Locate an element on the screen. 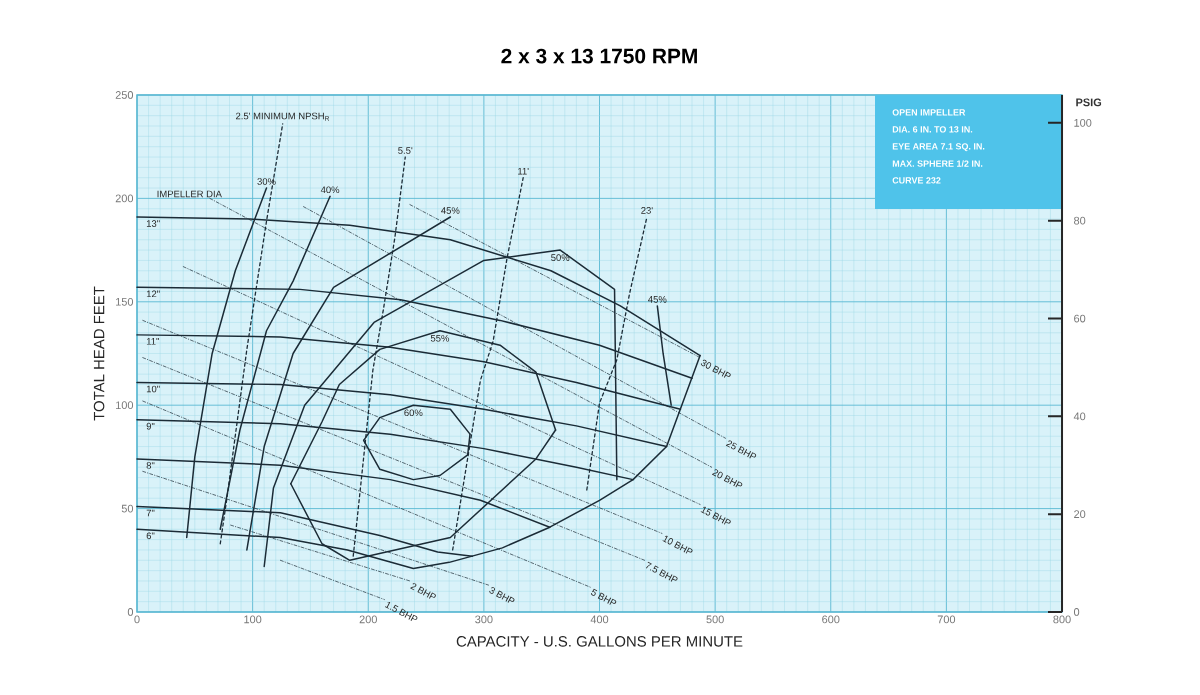  text: 10 BHP is located at coordinates (677, 544).